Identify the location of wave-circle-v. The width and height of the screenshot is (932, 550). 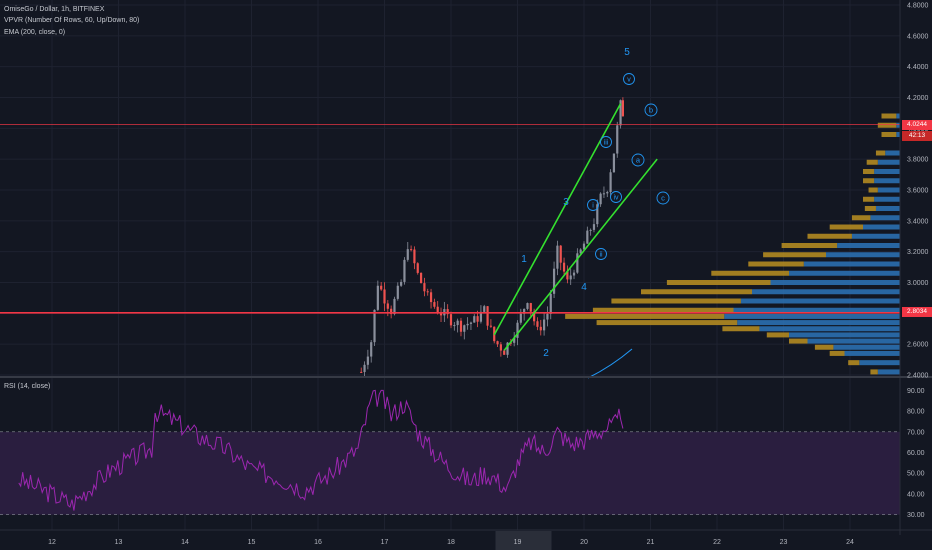
(629, 79).